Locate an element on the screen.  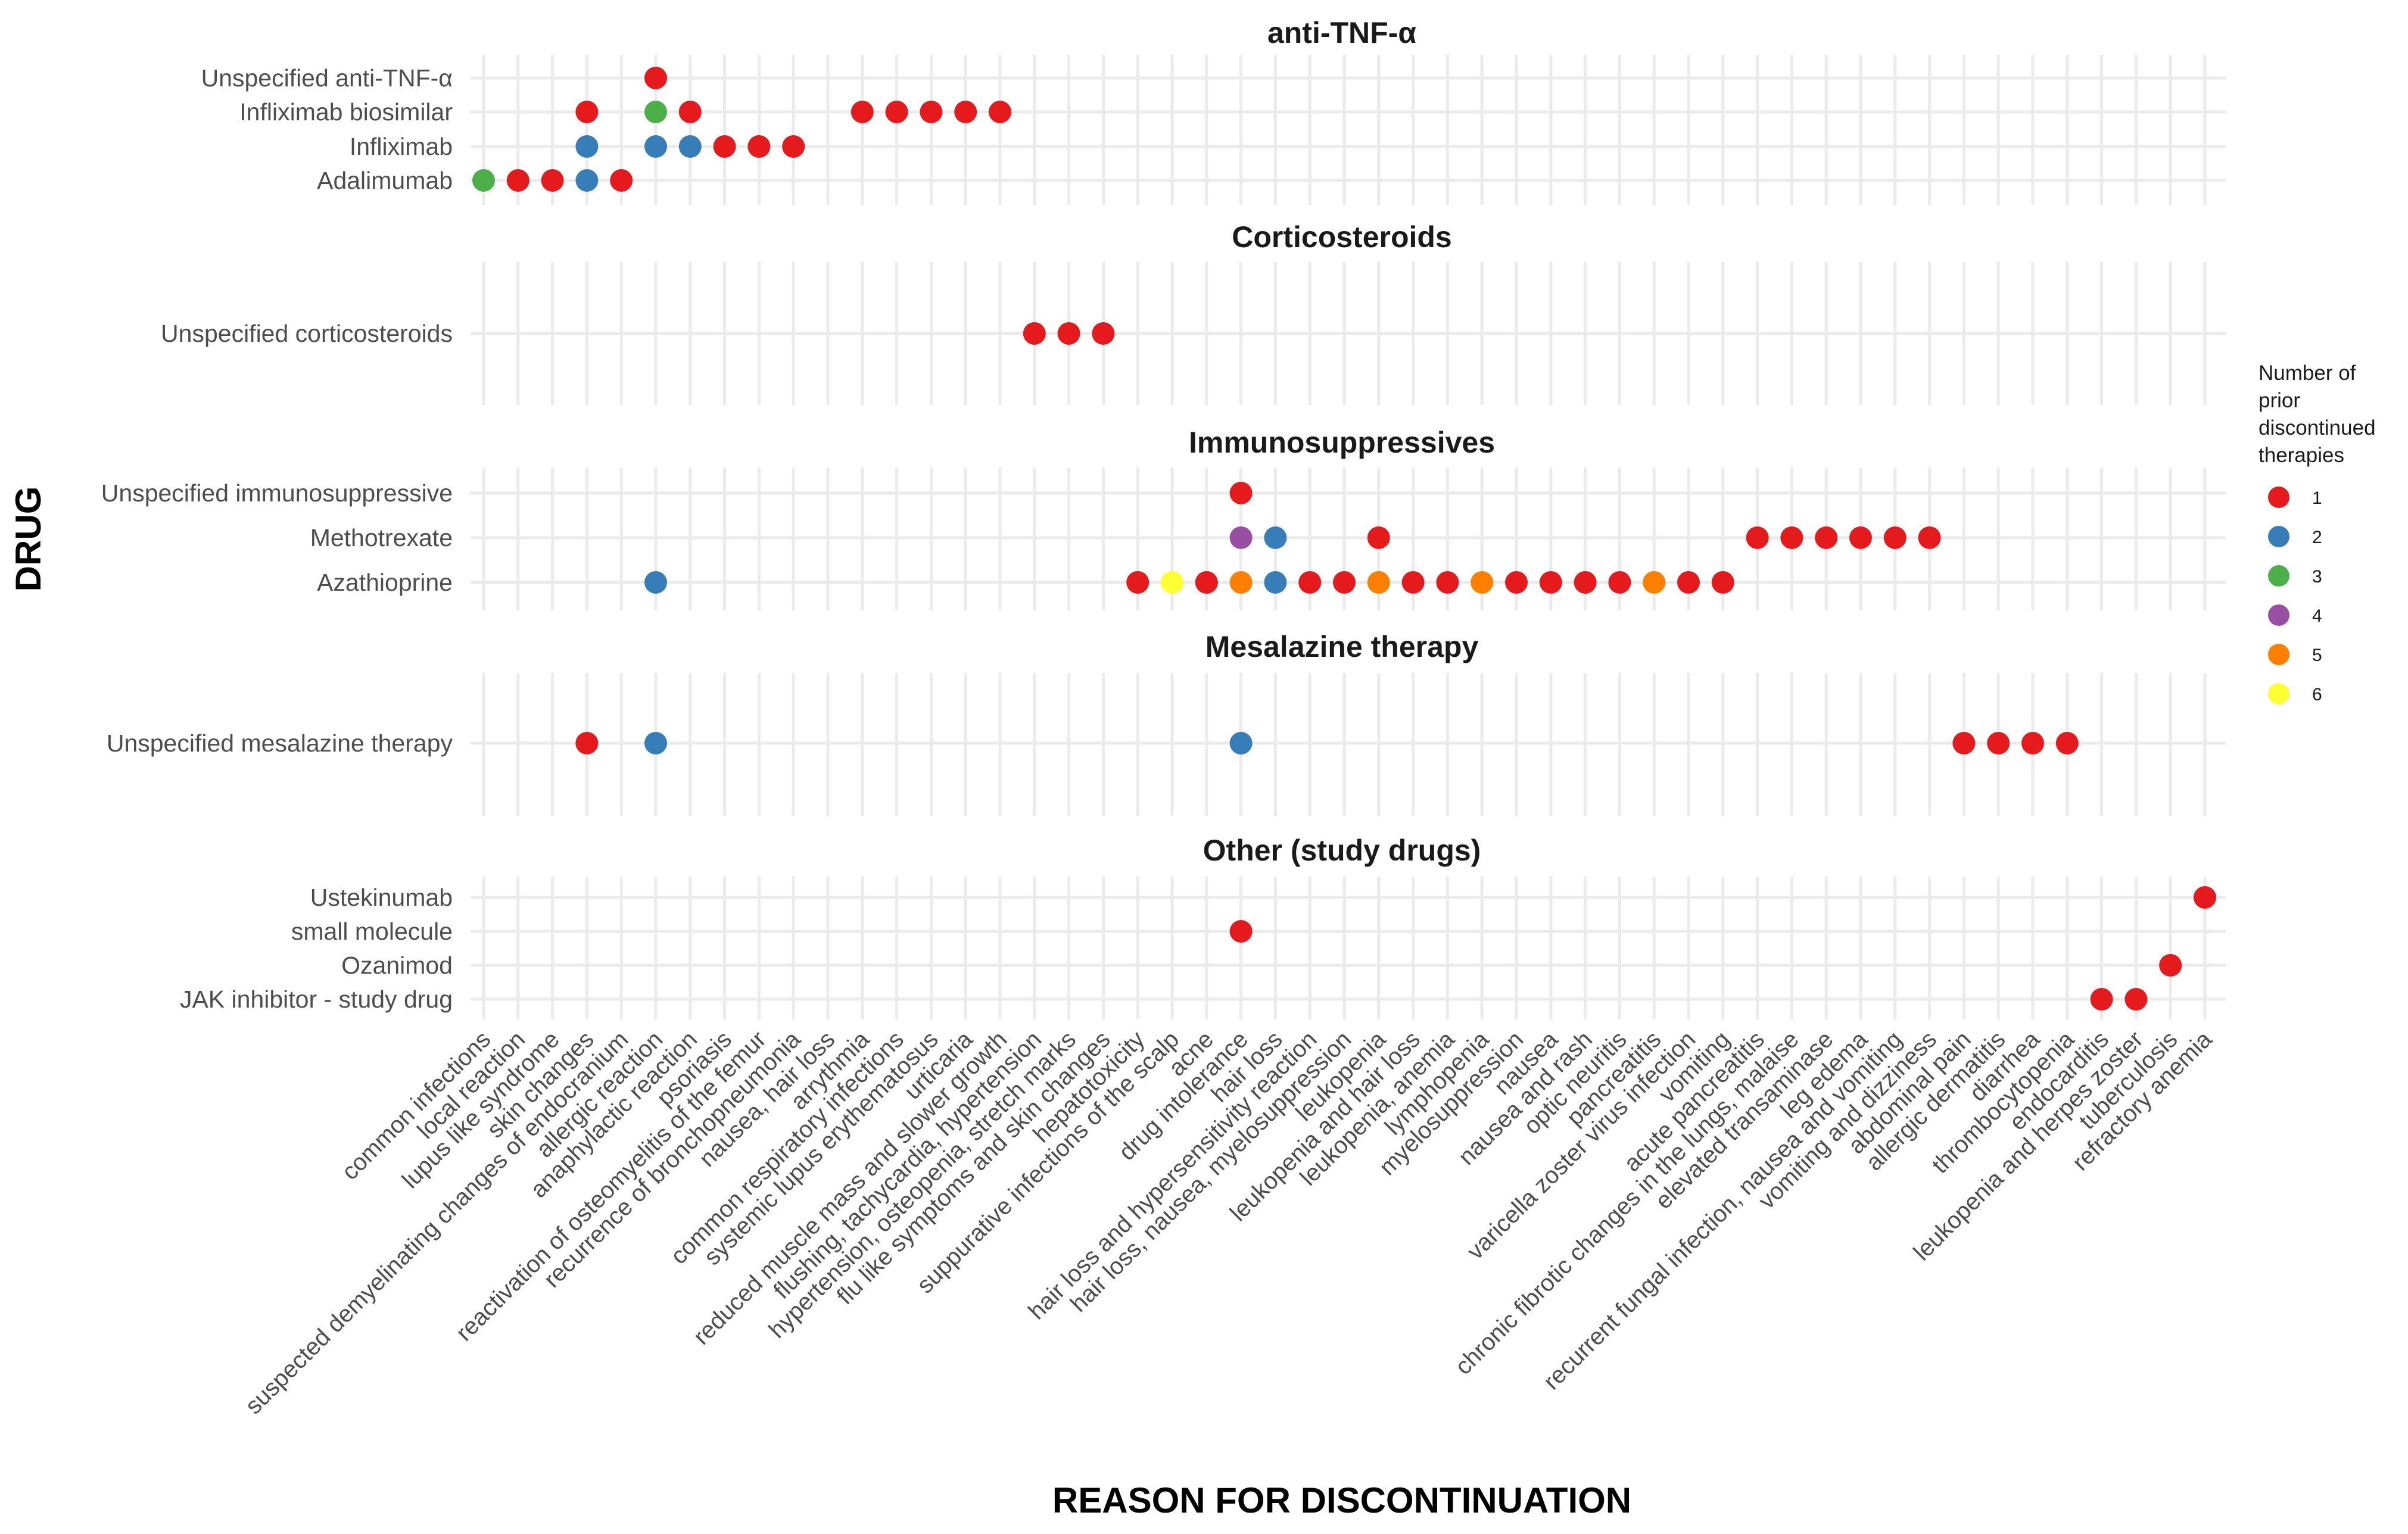
legend-title: discontinued is located at coordinates (2317, 428).